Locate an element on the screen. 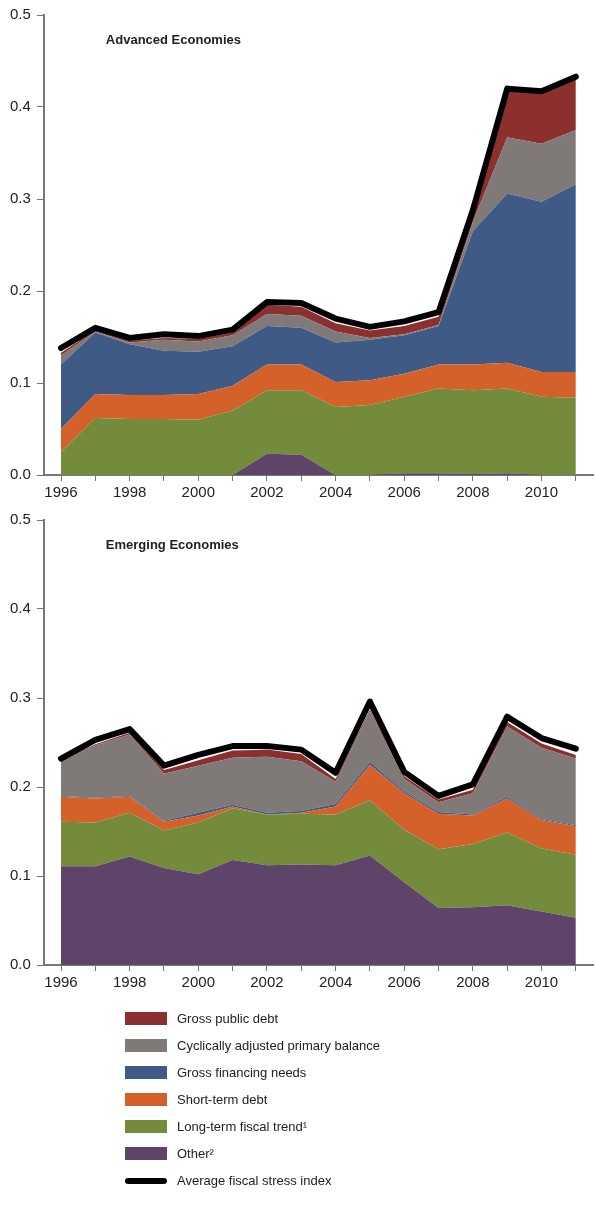  legend-label: Short-term debt is located at coordinates (222, 1099).